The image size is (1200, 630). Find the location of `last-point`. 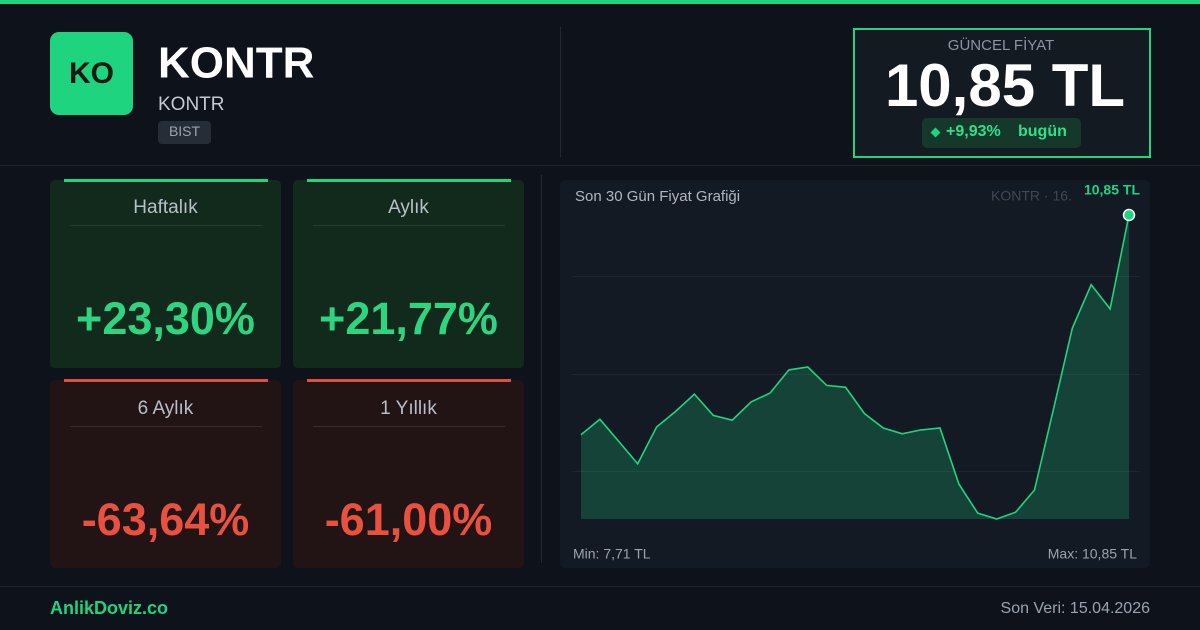

last-point is located at coordinates (1129, 215).